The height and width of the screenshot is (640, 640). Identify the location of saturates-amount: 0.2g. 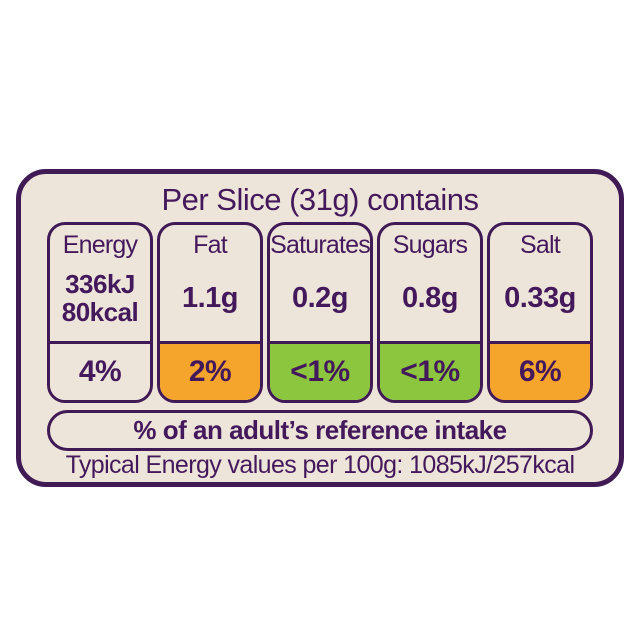
(320, 297).